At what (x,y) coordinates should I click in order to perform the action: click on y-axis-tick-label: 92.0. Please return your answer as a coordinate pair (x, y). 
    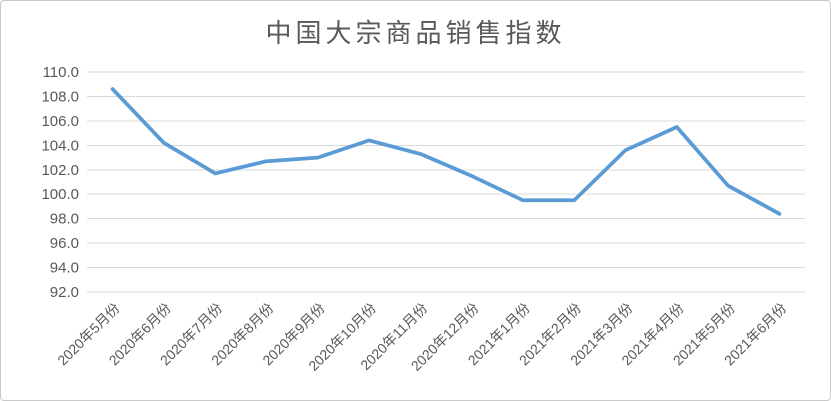
    Looking at the image, I should click on (64, 292).